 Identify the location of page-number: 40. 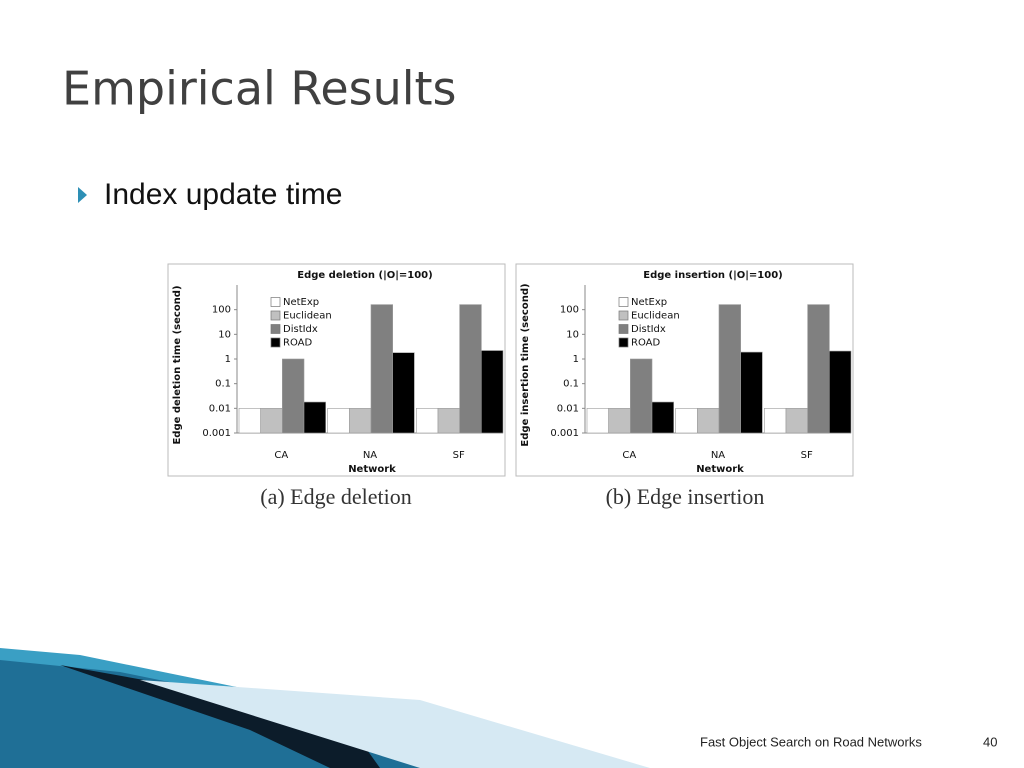
(990, 741).